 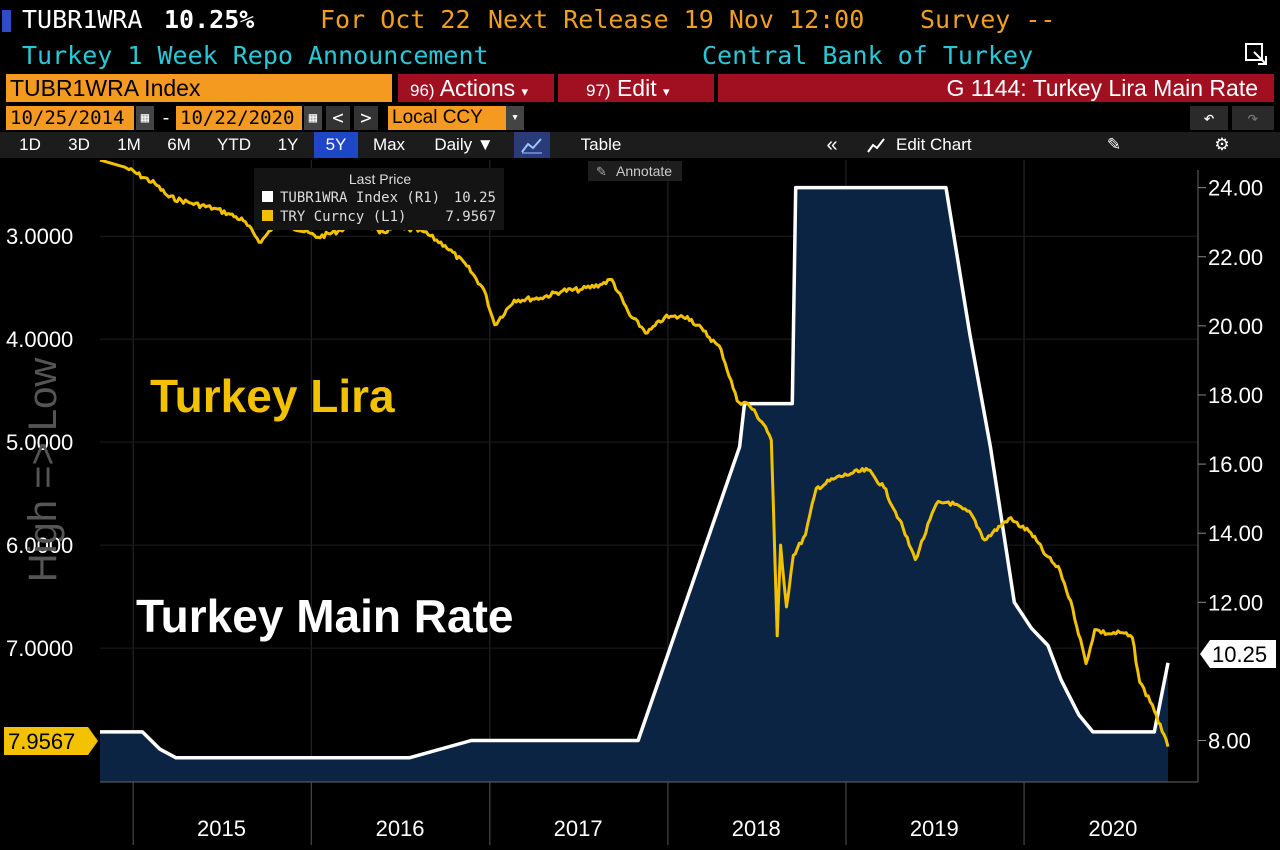 I want to click on actions-label: Actions, so click(x=477, y=88).